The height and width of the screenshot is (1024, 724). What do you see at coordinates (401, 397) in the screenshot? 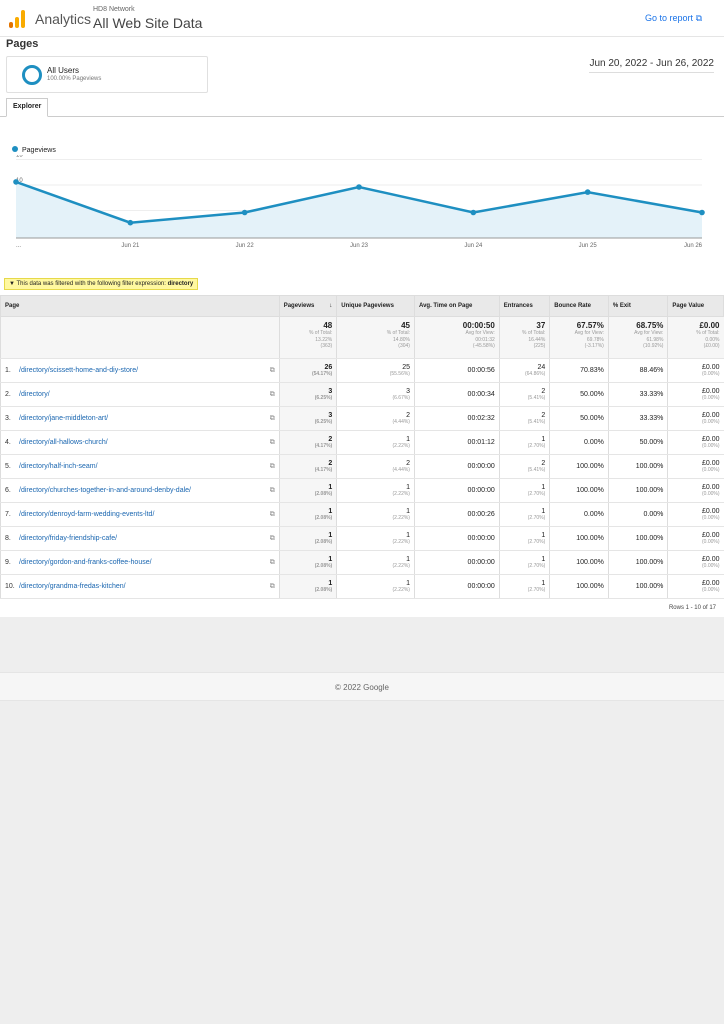
I see `unique-pct: (6.67%)` at bounding box center [401, 397].